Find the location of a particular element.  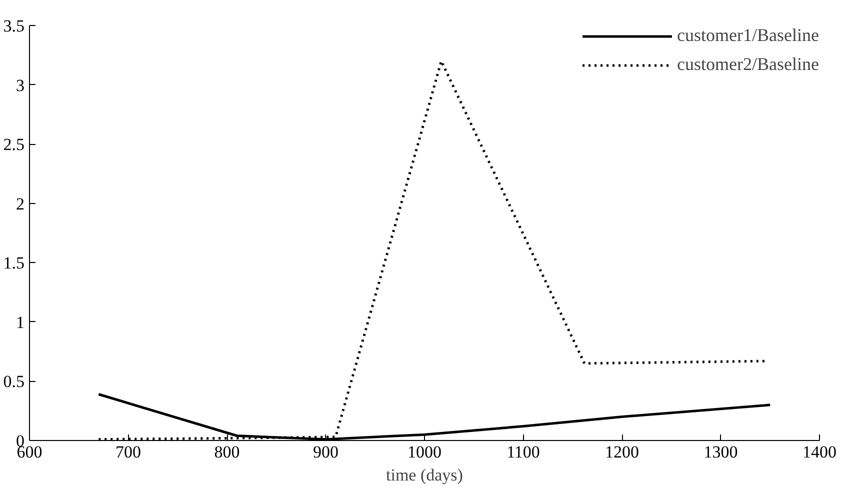

y-tick-label: 2.5 is located at coordinates (13, 144).